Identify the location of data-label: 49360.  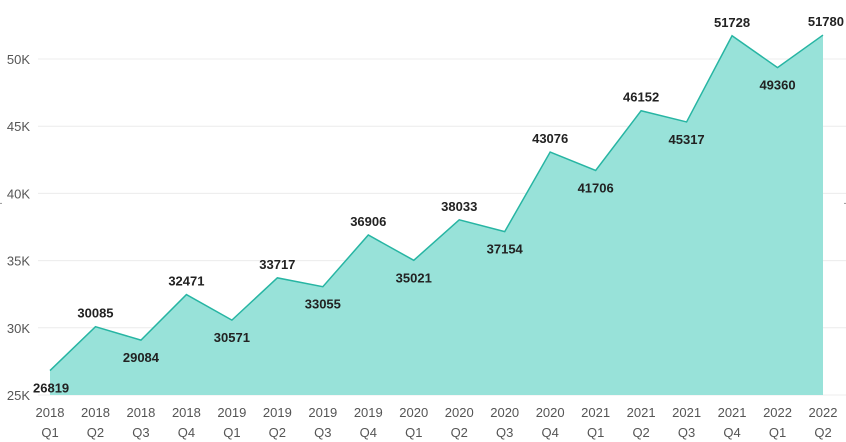
(777, 85).